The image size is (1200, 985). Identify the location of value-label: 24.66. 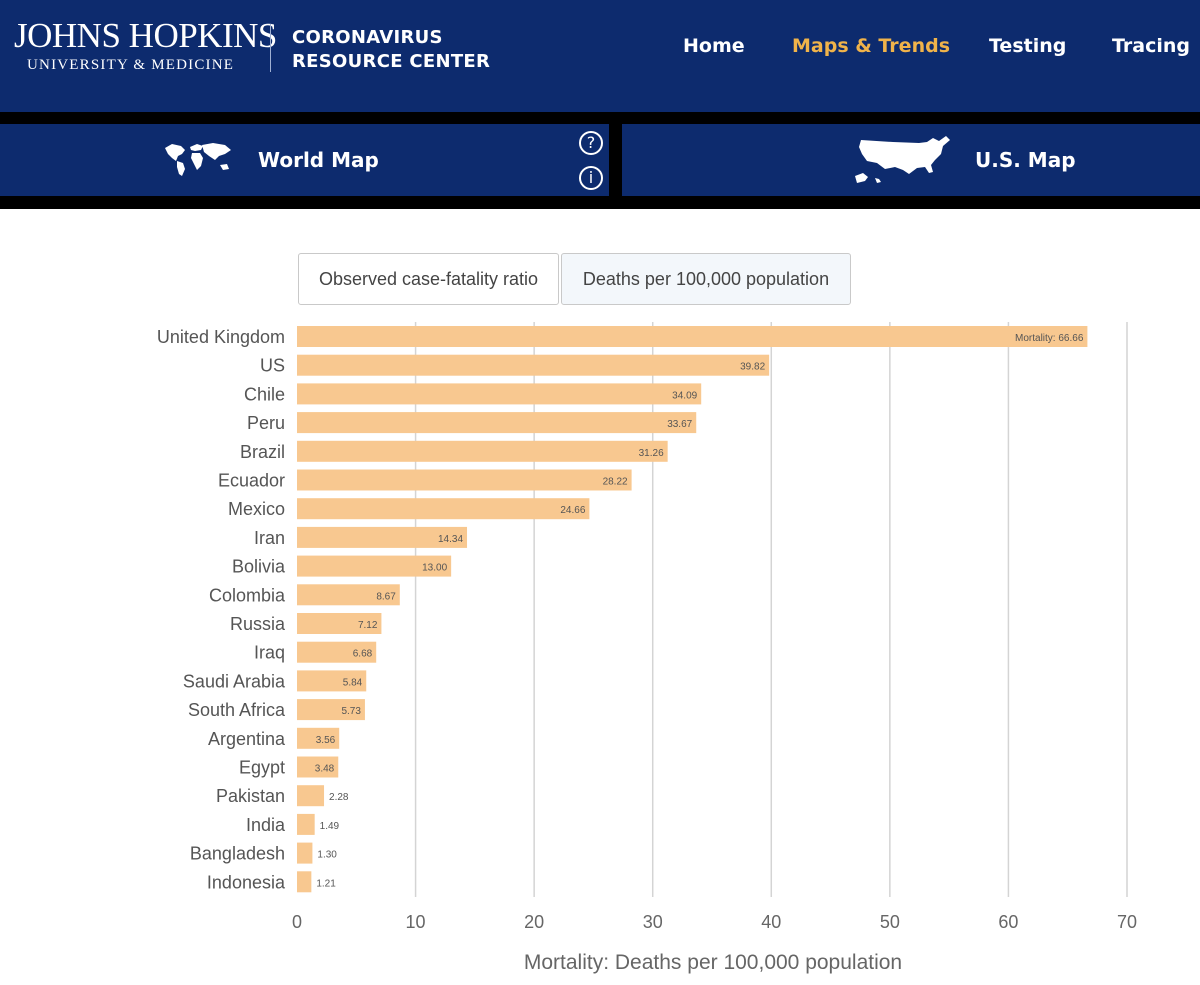
(572, 510).